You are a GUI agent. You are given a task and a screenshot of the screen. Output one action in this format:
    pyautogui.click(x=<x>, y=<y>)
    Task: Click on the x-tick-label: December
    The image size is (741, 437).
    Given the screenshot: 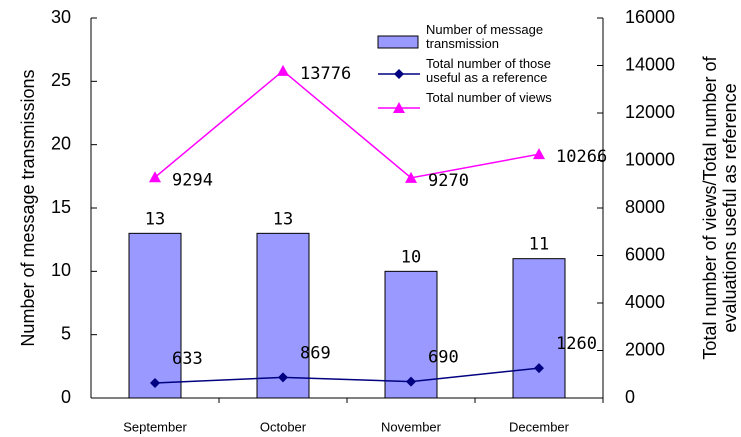 What is the action you would take?
    pyautogui.click(x=539, y=426)
    